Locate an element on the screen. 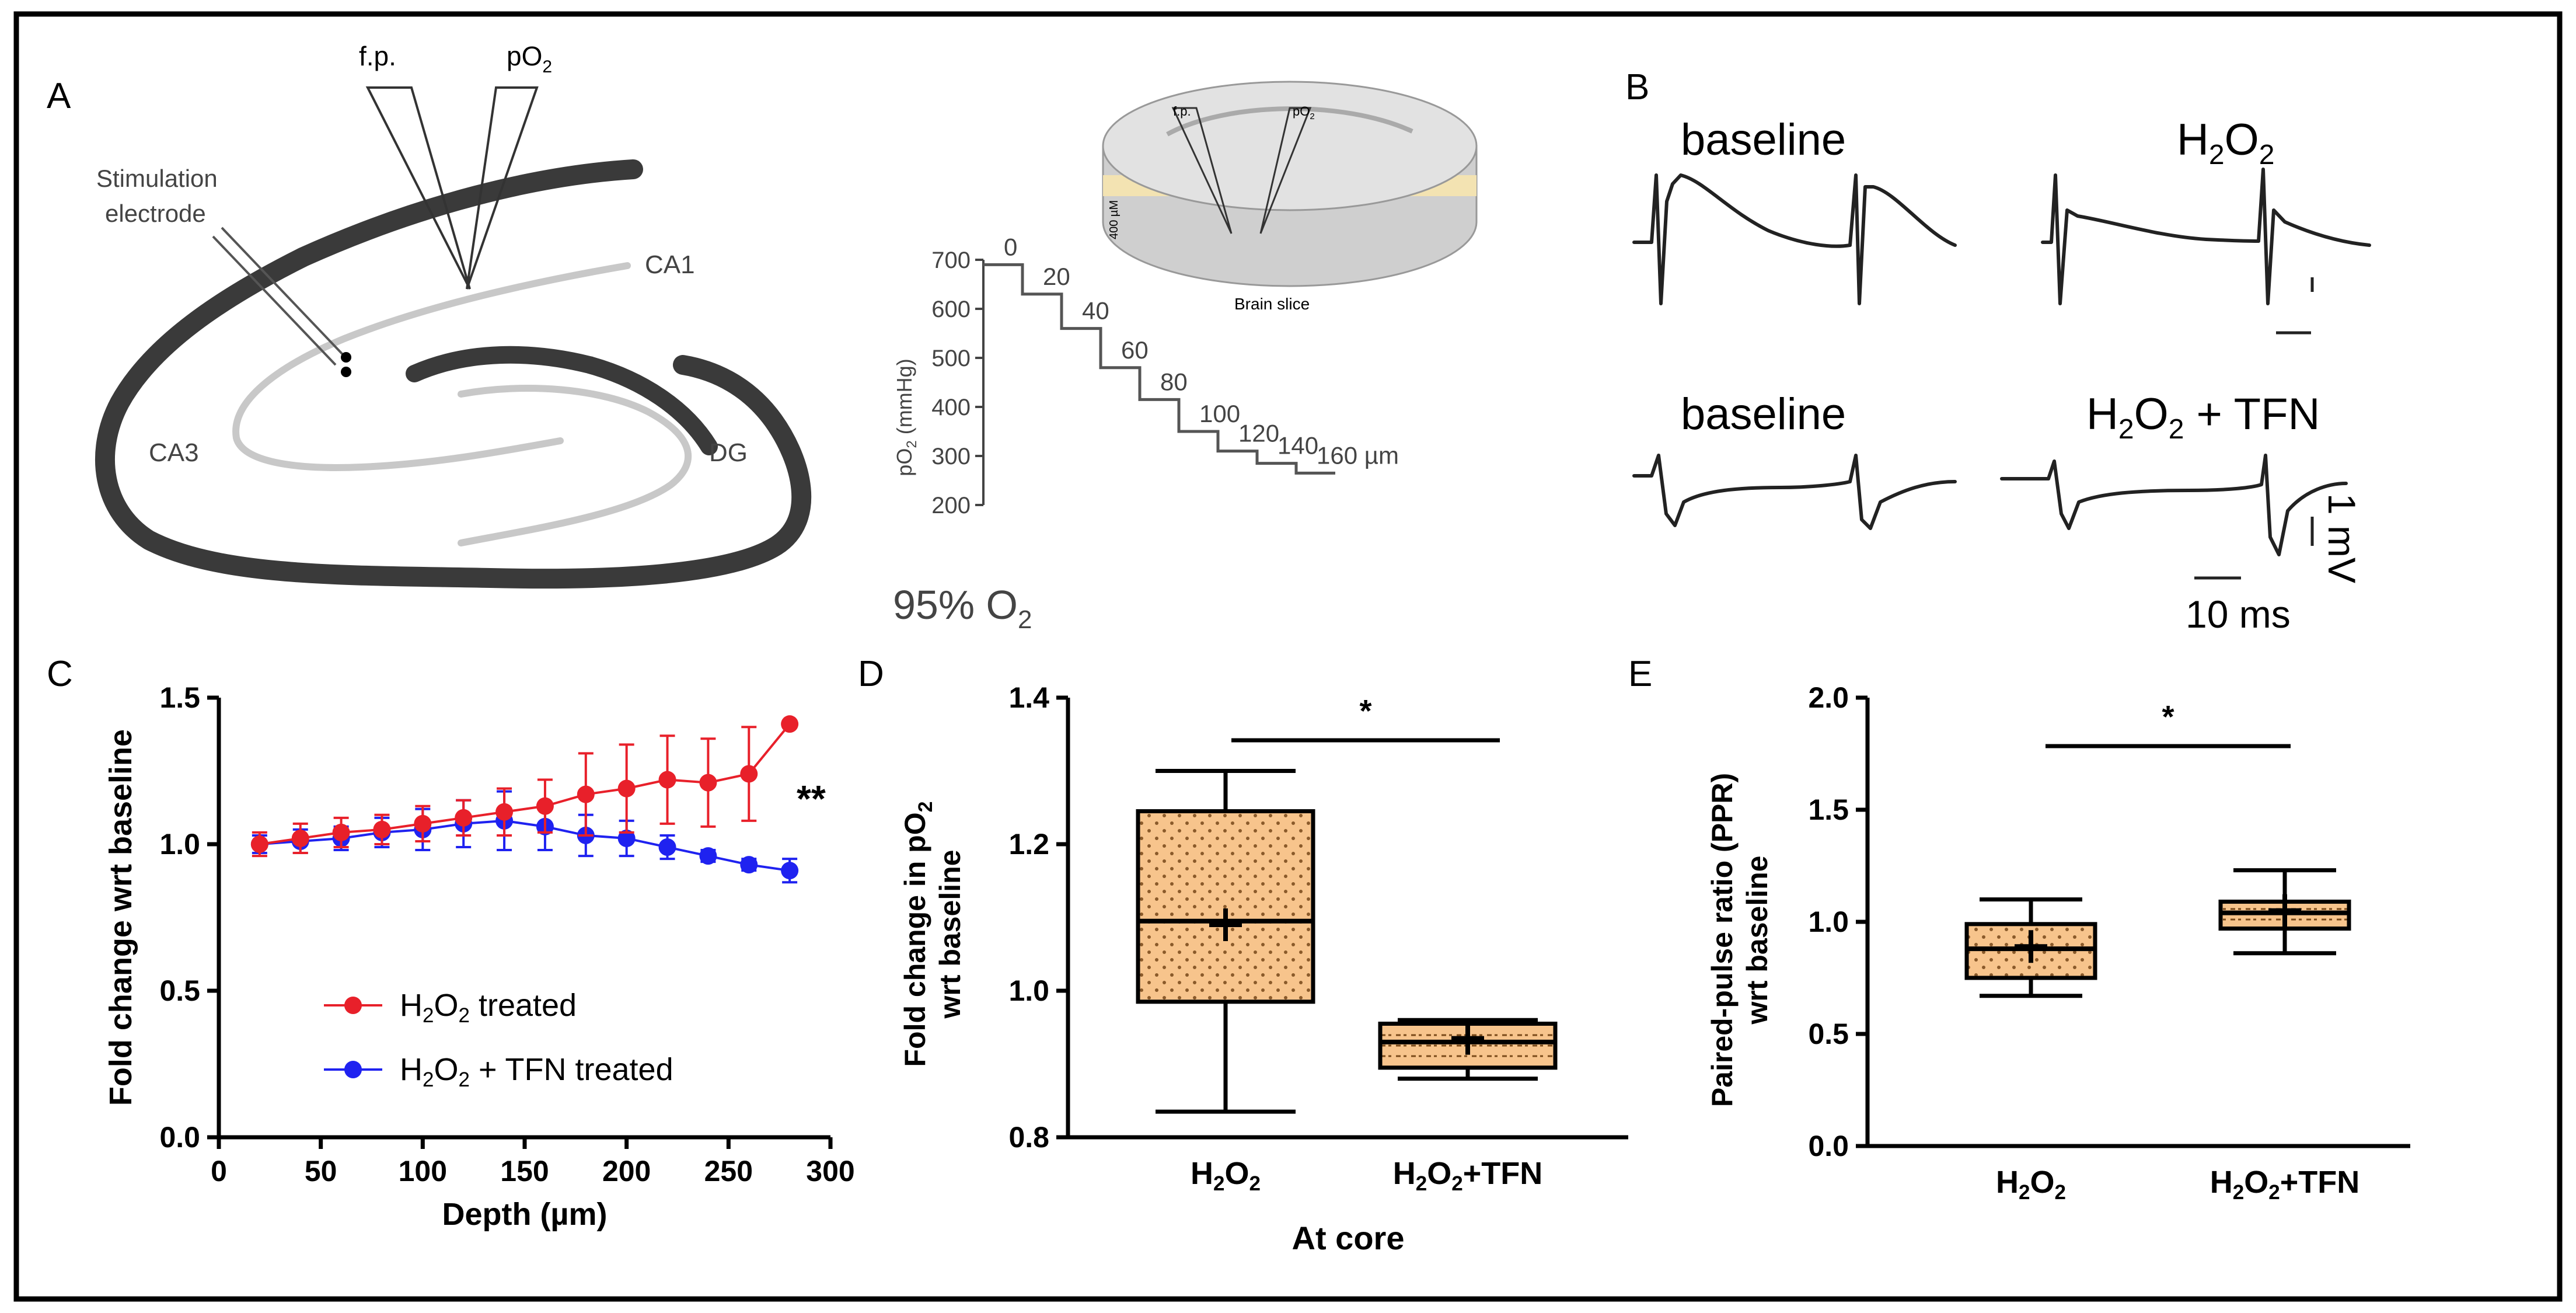 This screenshot has height=1313, width=2576. e-y-axis-label: Paired-pulse ratio (PPR) is located at coordinates (1722, 940).